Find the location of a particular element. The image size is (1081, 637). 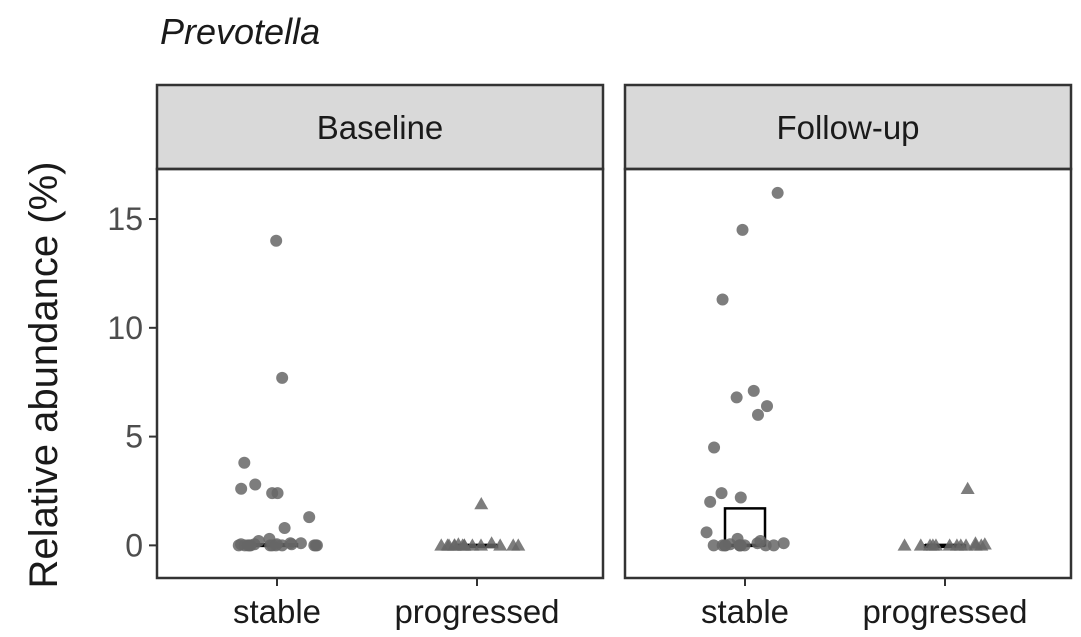

strip-label: Baseline is located at coordinates (380, 127).